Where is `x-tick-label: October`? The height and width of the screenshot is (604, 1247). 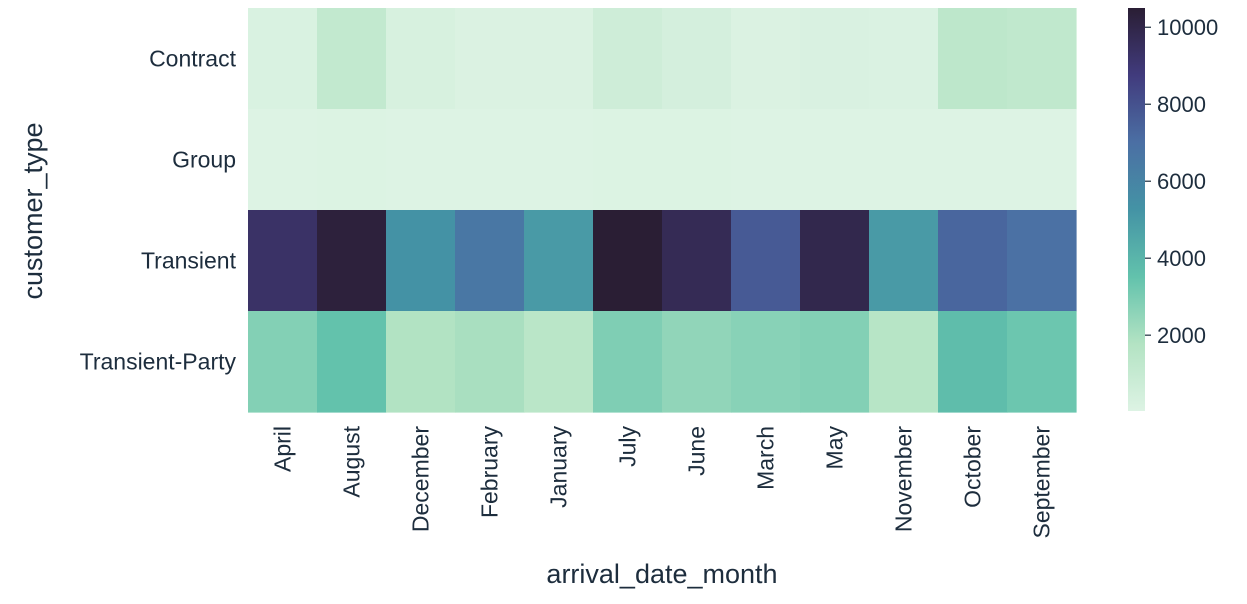
x-tick-label: October is located at coordinates (973, 467).